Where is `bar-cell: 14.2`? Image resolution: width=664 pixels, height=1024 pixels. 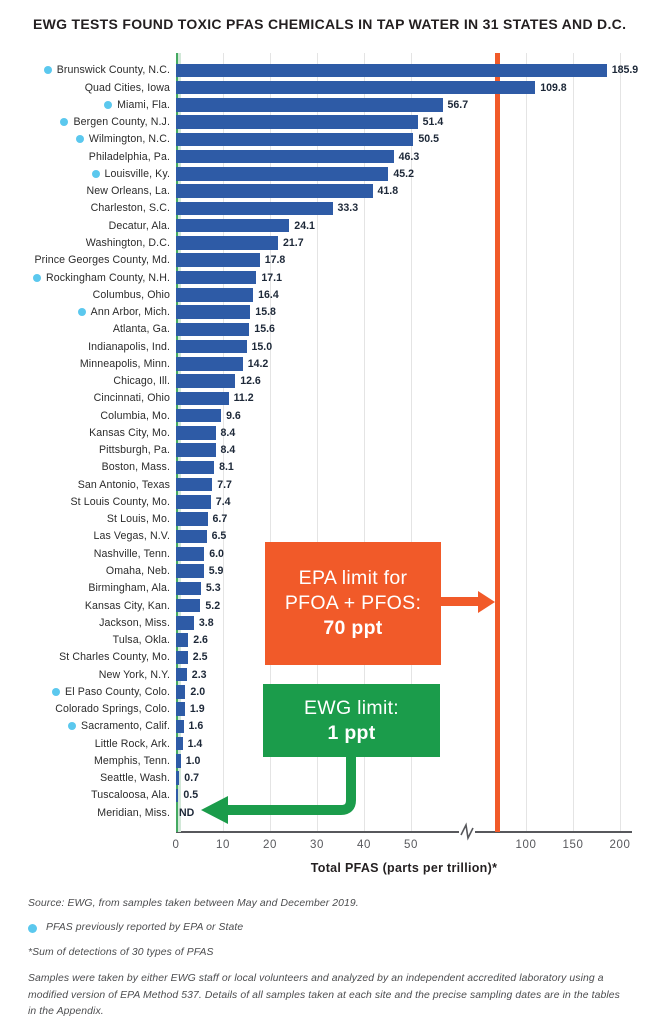
bar-cell: 14.2 is located at coordinates (420, 363).